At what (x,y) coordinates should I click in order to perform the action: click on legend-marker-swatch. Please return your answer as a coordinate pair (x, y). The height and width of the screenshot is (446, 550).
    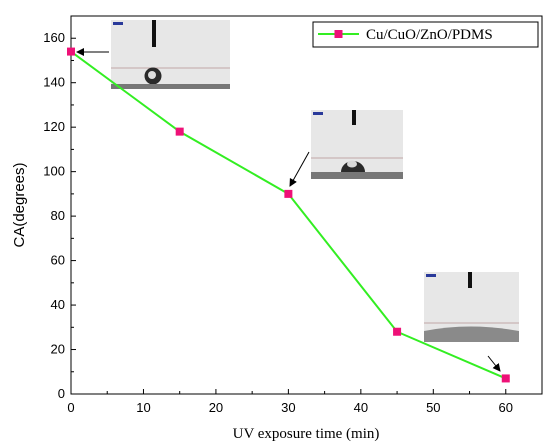
    Looking at the image, I should click on (338, 34).